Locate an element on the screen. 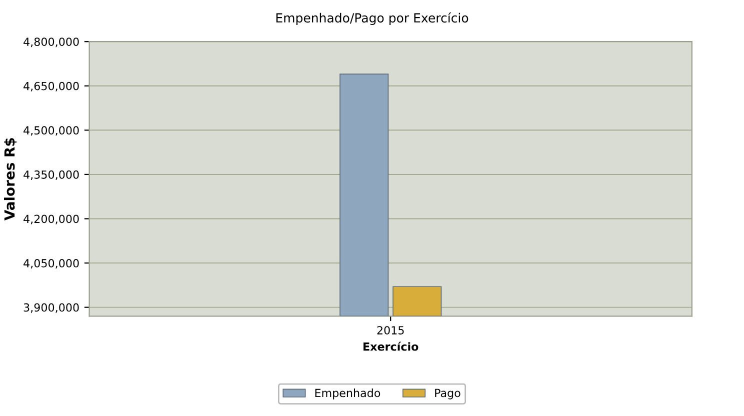  y-axis-title: Valores R$ is located at coordinates (10, 179).